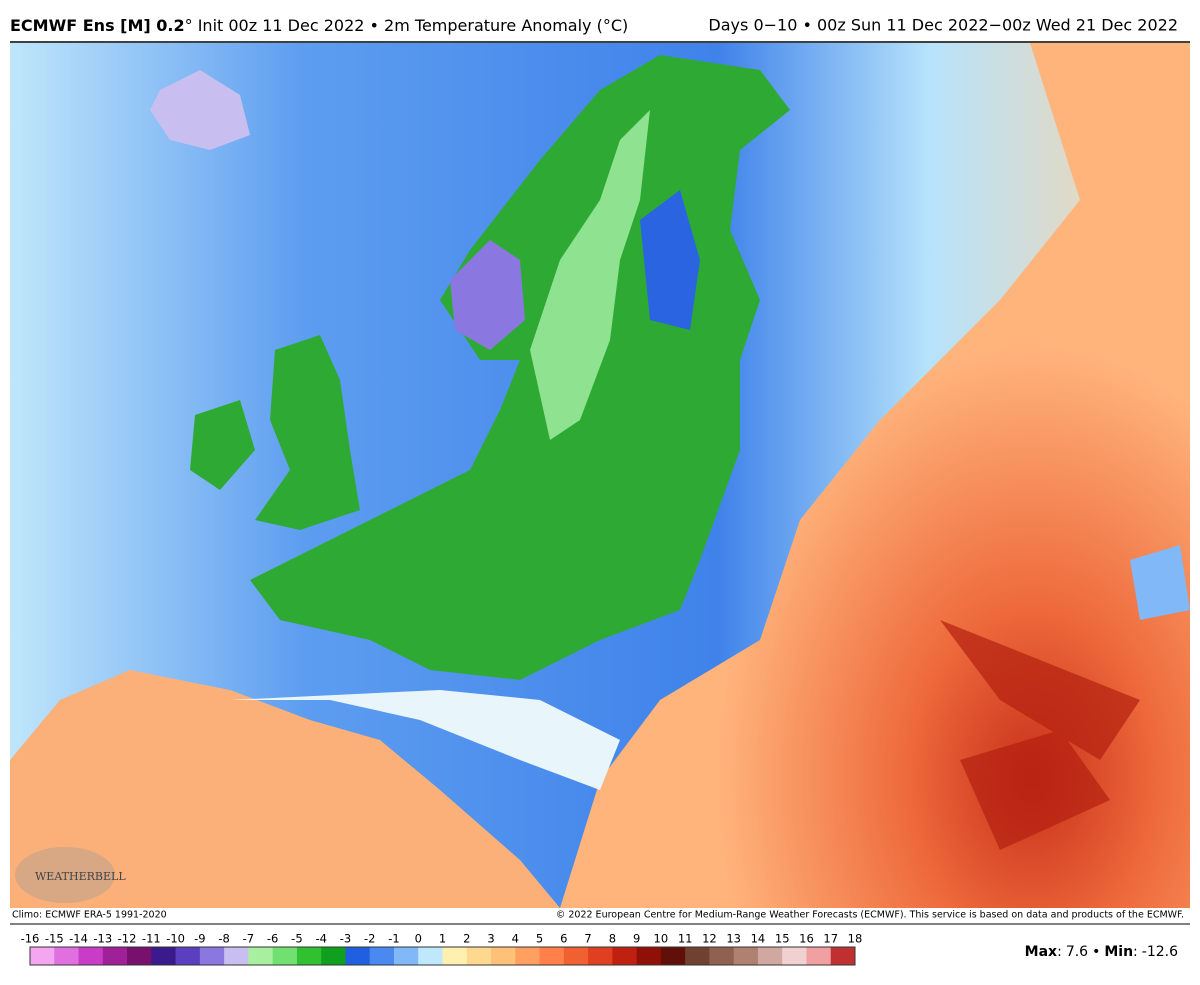  Describe the element at coordinates (709, 939) in the screenshot. I see `colorbar-tick-label: 12` at that location.